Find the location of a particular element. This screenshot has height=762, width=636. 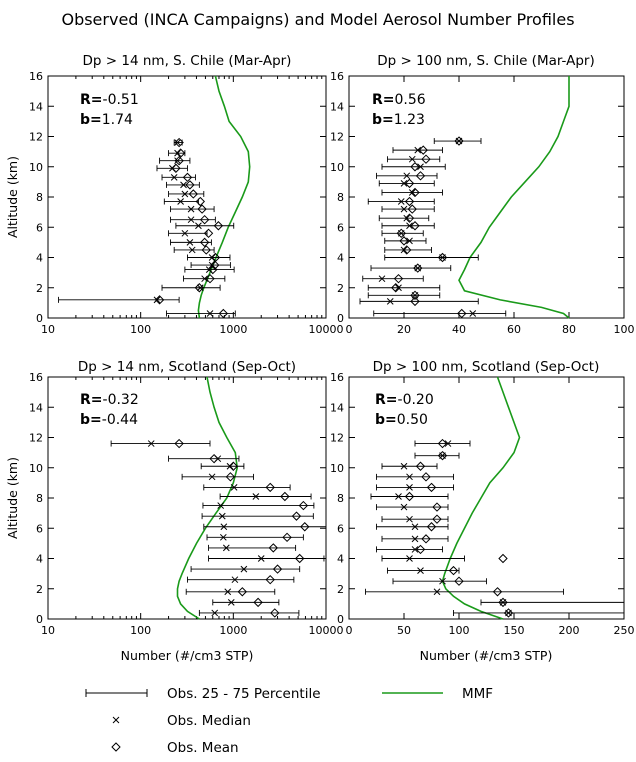

x-tick-label: 60 is located at coordinates (514, 329).